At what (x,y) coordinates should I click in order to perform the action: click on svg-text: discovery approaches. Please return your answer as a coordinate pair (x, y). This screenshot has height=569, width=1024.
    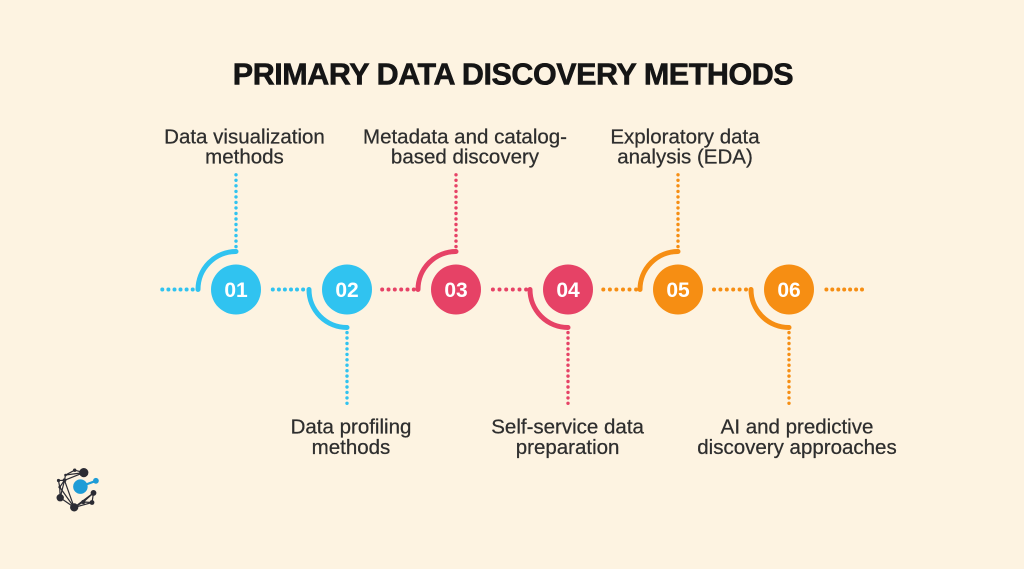
    Looking at the image, I should click on (796, 447).